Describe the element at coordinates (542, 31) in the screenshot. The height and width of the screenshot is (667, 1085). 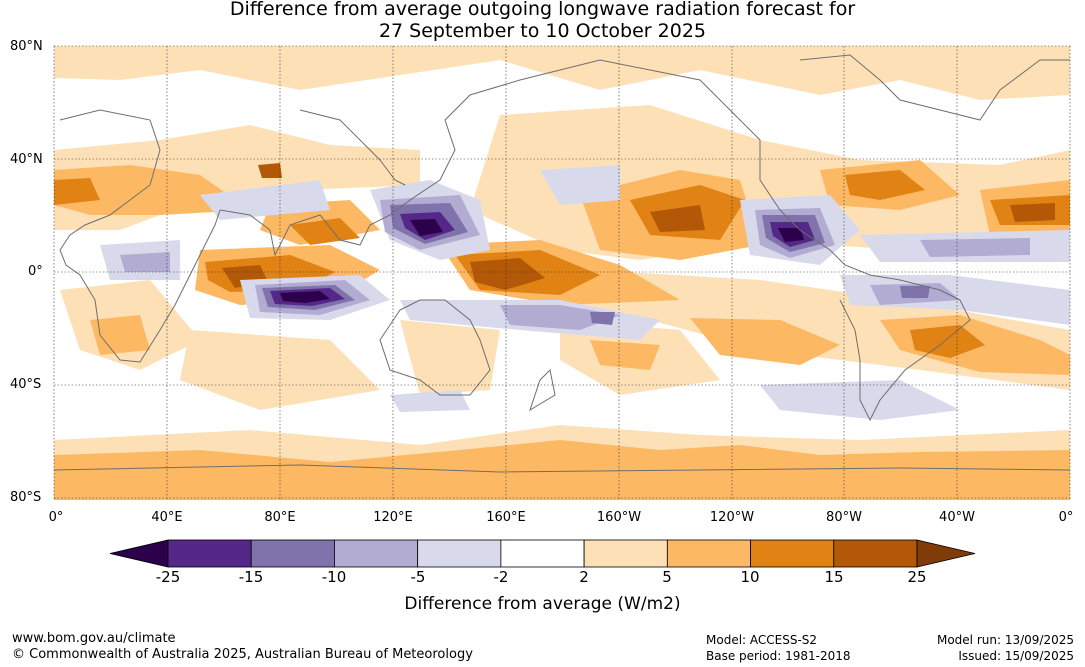
I see `map-title-line2: 27 September to 10 October 2025` at that location.